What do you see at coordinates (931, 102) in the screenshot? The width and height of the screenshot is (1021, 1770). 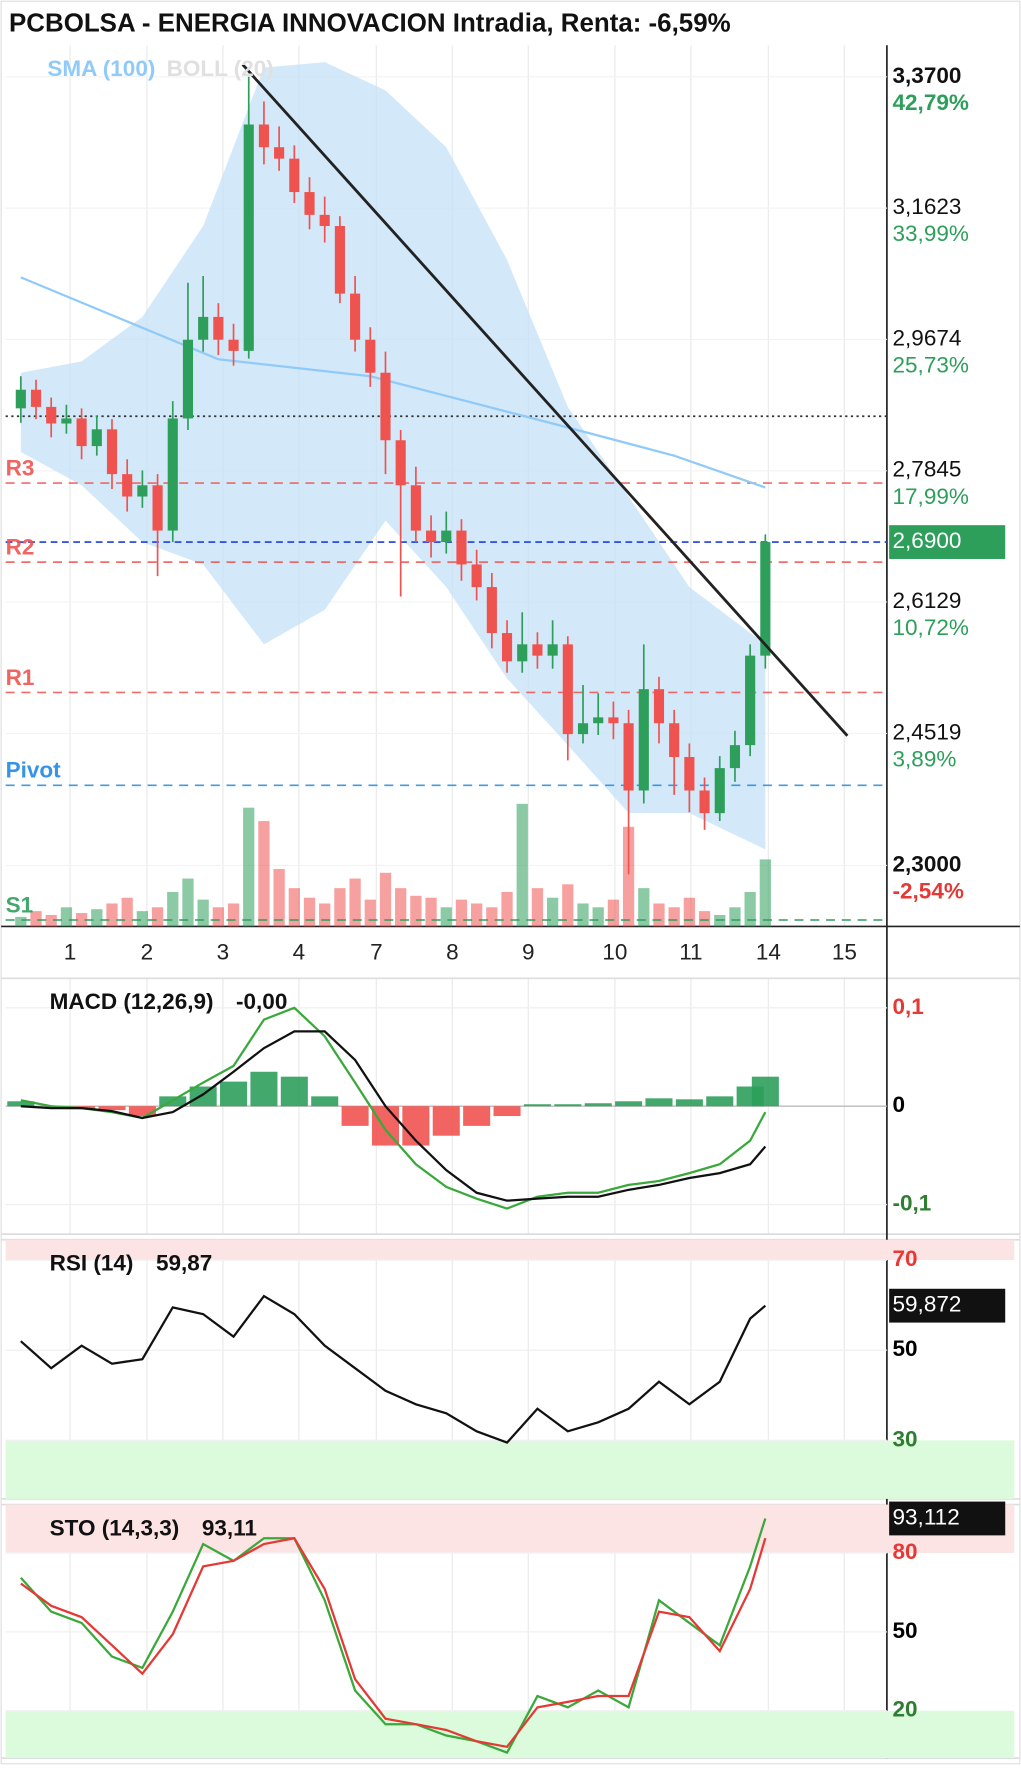 I see `y-tick-change: 42,79%` at bounding box center [931, 102].